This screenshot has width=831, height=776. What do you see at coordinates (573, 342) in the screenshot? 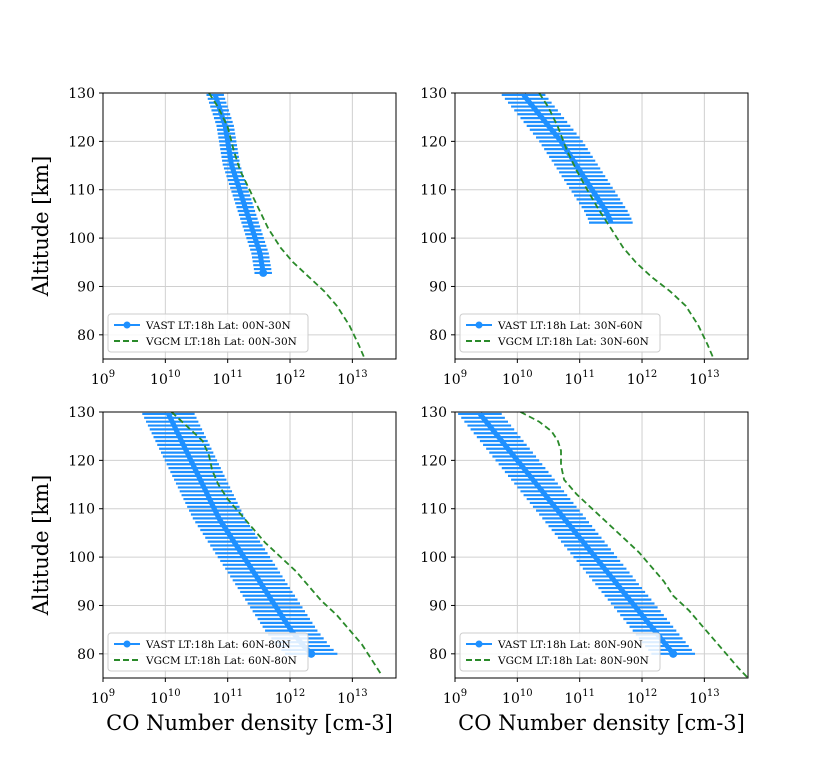
I see `legend-label: VGCM LT:18h Lat: 30N-60N` at bounding box center [573, 342].